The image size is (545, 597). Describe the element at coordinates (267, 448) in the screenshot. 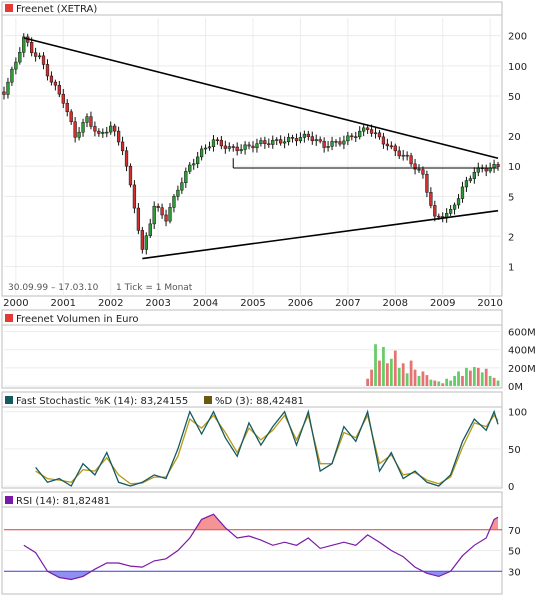

I see `stochastic-k-line` at that location.